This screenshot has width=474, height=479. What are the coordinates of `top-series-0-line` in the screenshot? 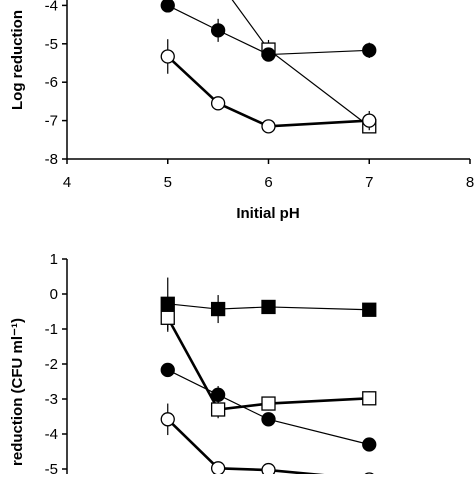 It's located at (300, 63).